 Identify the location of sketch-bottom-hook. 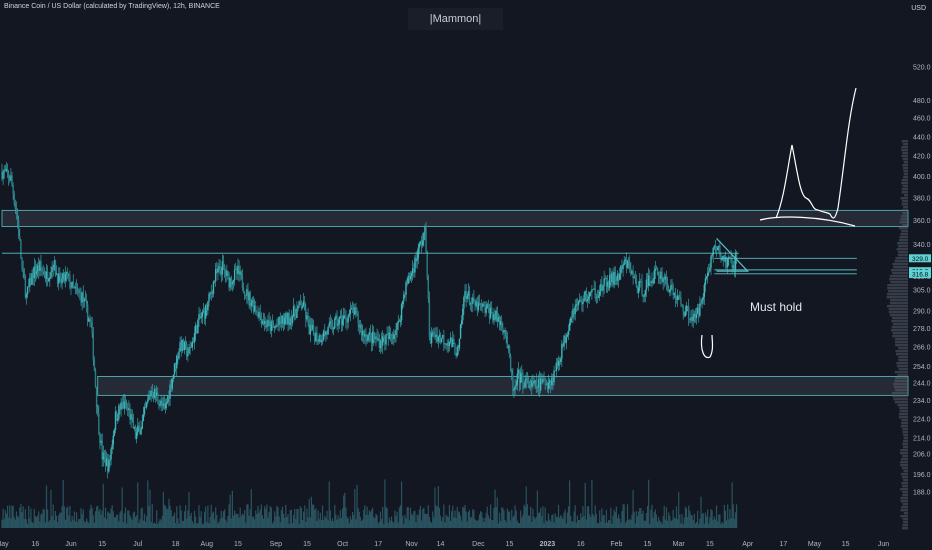
(707, 346).